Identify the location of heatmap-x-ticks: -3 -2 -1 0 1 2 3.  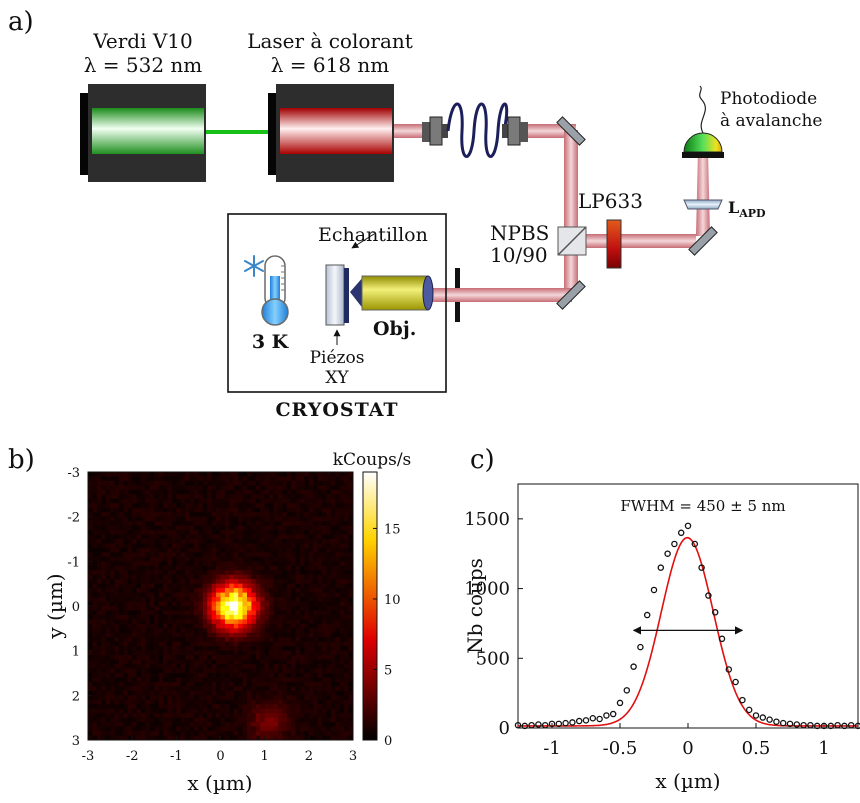
(219, 750).